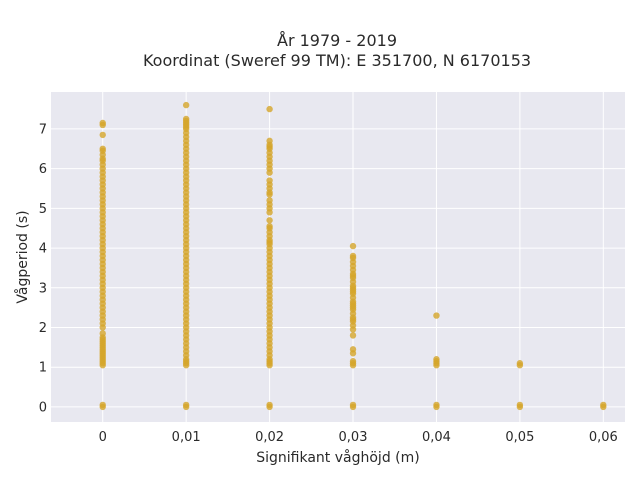 This screenshot has height=480, width=640. What do you see at coordinates (353, 437) in the screenshot?
I see `x-tick-label: 0,03` at bounding box center [353, 437].